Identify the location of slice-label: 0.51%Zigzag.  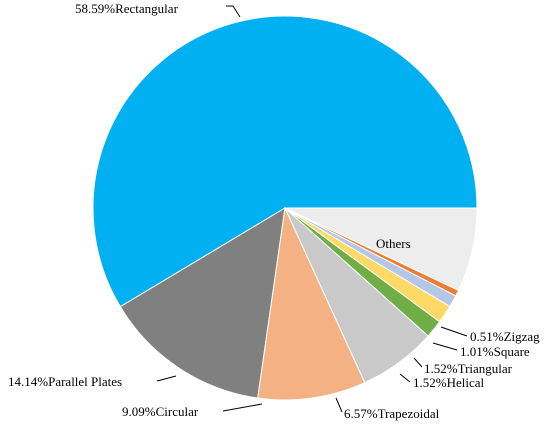
(505, 336).